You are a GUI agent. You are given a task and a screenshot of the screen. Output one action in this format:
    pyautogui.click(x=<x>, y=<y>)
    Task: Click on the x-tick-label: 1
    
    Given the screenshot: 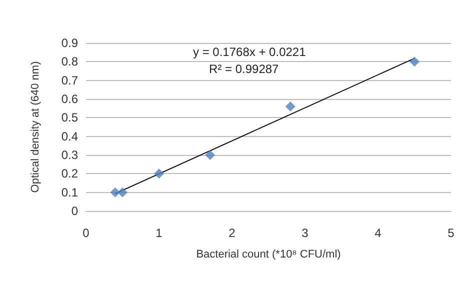 What is the action you would take?
    pyautogui.click(x=159, y=233)
    